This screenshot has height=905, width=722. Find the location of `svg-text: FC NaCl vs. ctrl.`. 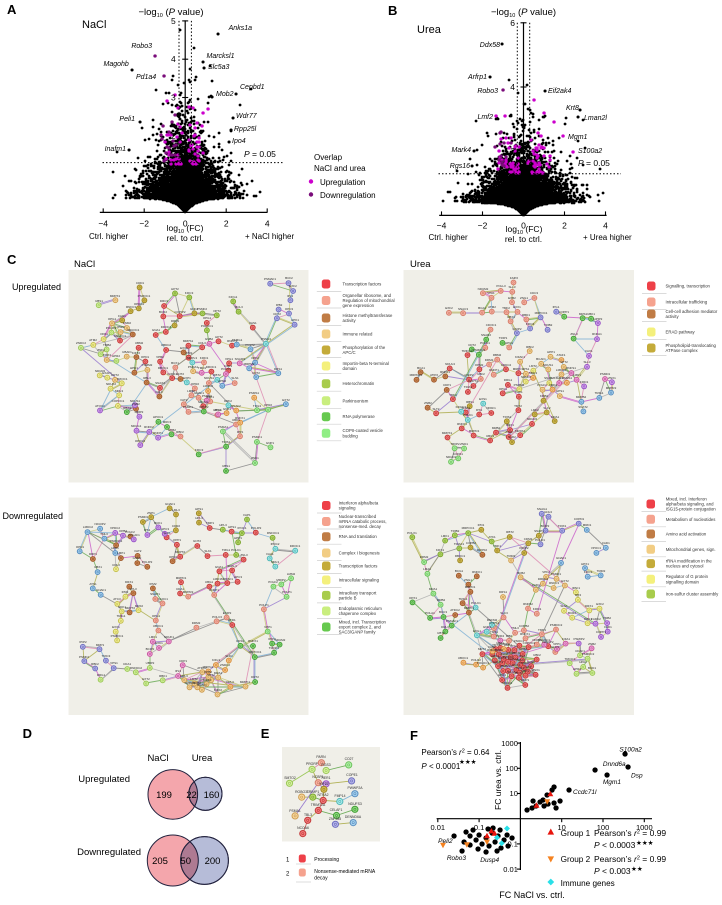

svg-text: FC NaCl vs. ctrl. is located at coordinates (532, 895).